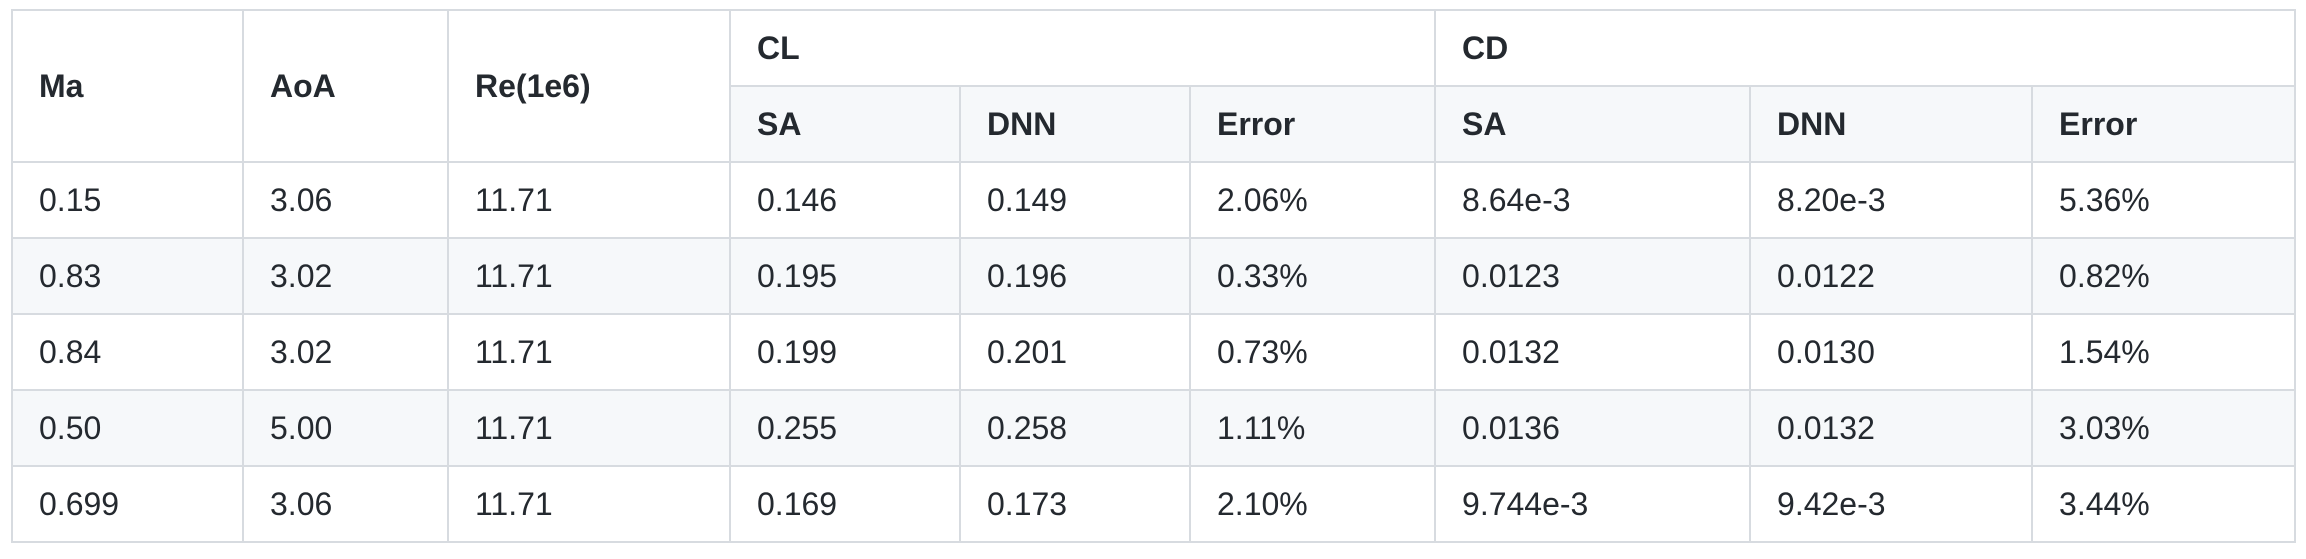 This screenshot has height=559, width=2306. I want to click on header-re: Re(1e6), so click(589, 86).